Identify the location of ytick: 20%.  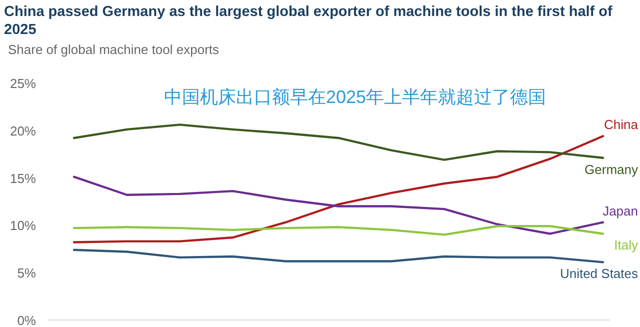
(23, 130).